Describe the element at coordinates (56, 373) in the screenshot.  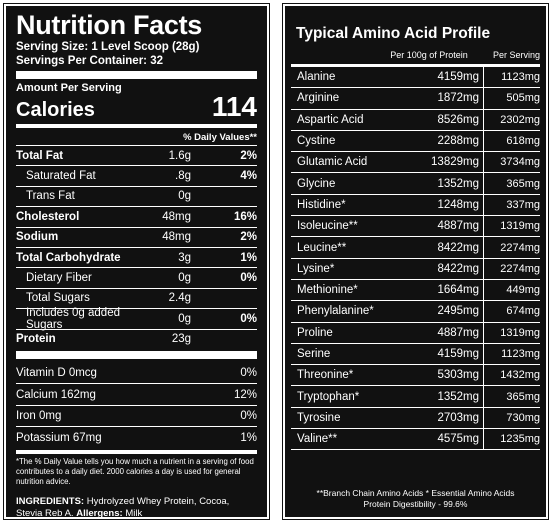
I see `vitamin-label: Vitamin D 0mcg` at that location.